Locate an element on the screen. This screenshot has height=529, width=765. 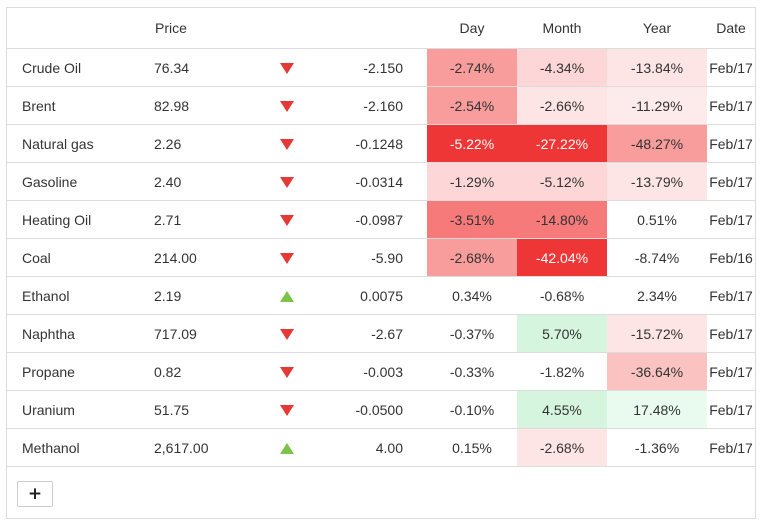
header-date: Date is located at coordinates (731, 28).